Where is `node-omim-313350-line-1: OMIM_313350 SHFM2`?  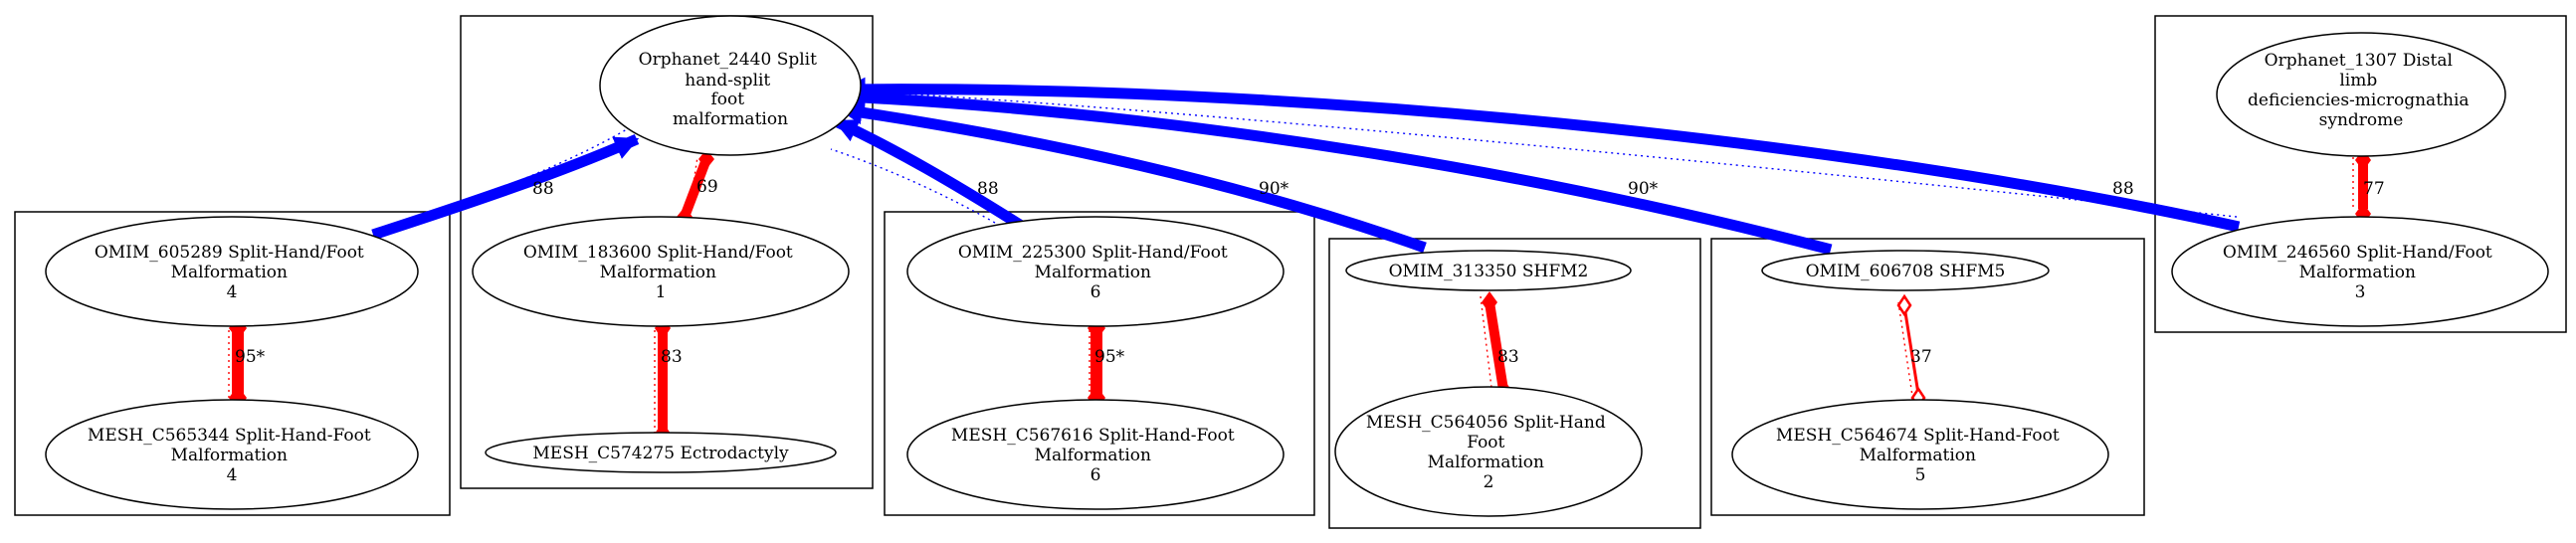
node-omim-313350-line-1: OMIM_313350 SHFM2 is located at coordinates (1489, 271).